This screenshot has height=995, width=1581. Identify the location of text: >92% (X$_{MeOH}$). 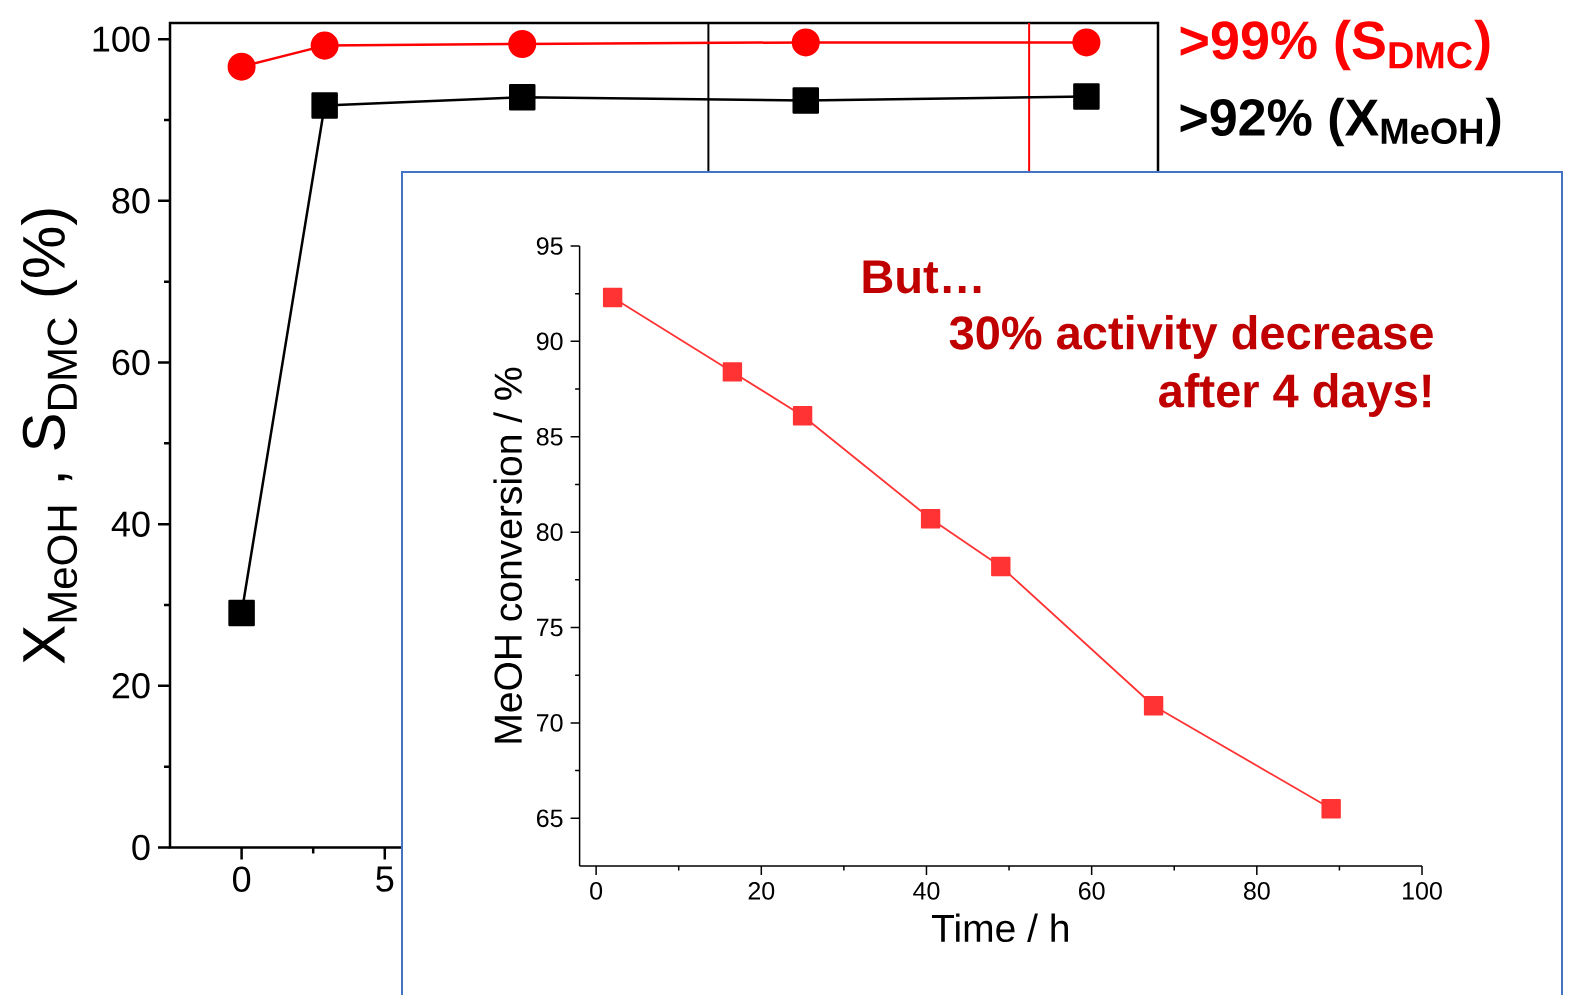
(1340, 122).